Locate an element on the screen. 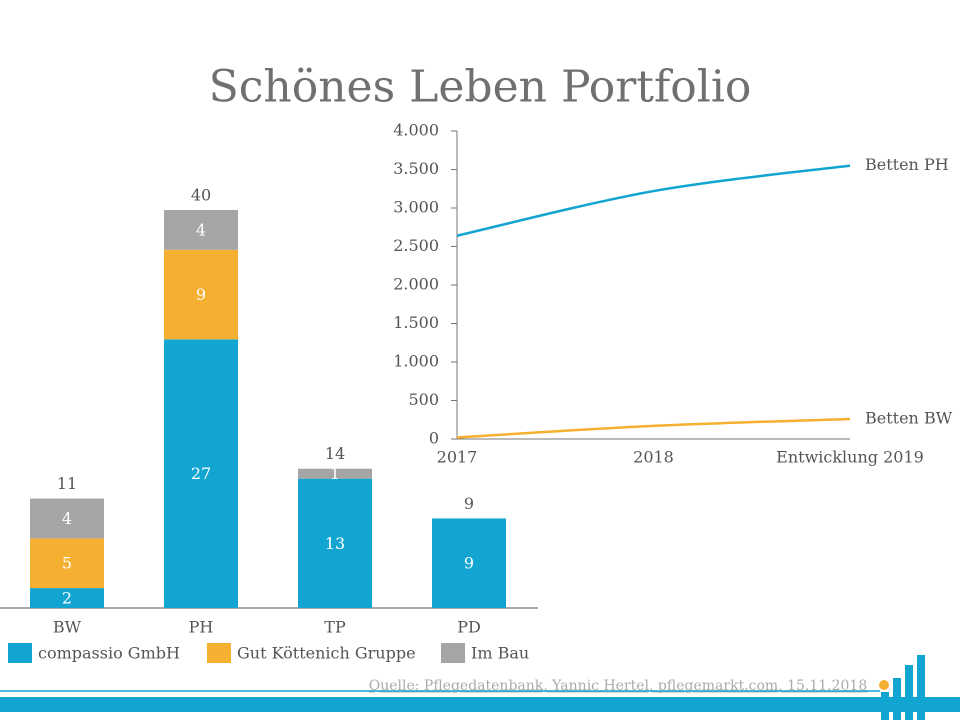 The height and width of the screenshot is (720, 960). y-tick-label: 4.000 is located at coordinates (416, 130).